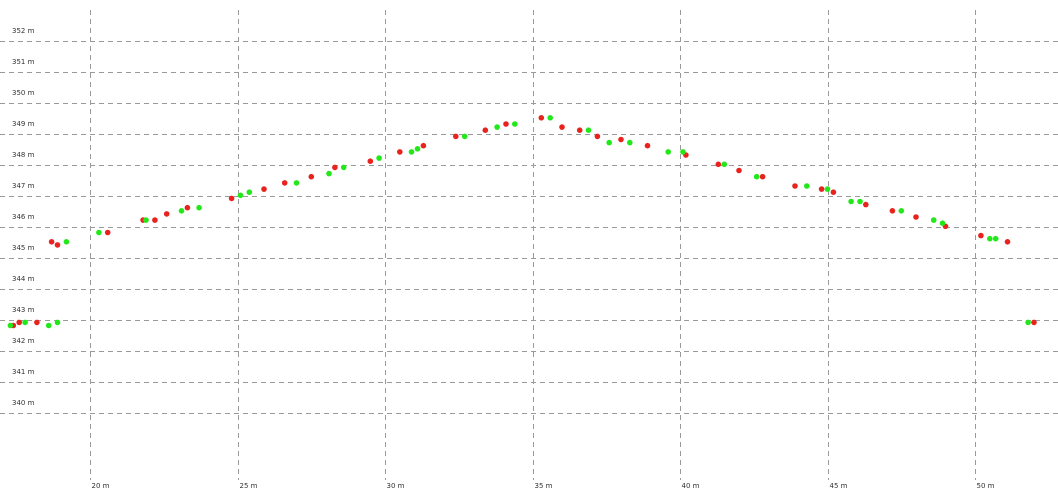 Image resolution: width=1058 pixels, height=497 pixels. What do you see at coordinates (249, 486) in the screenshot?
I see `x-tick-label: 25 m` at bounding box center [249, 486].